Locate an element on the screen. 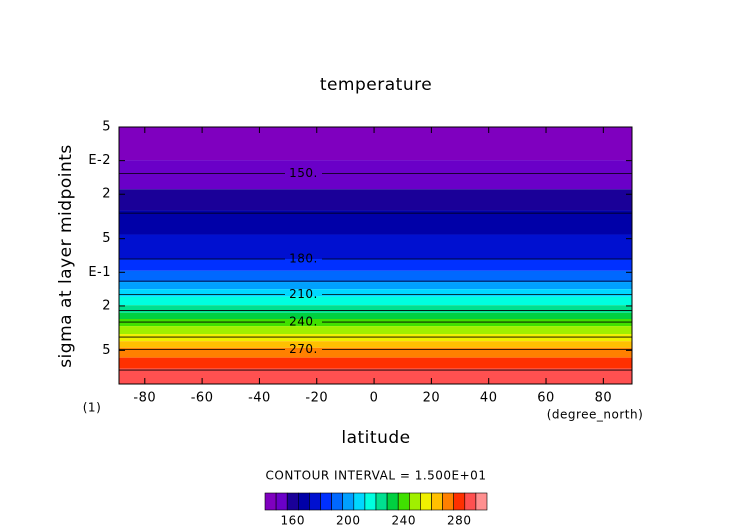 This screenshot has height=532, width=752. contour-label: 240. is located at coordinates (303, 322).